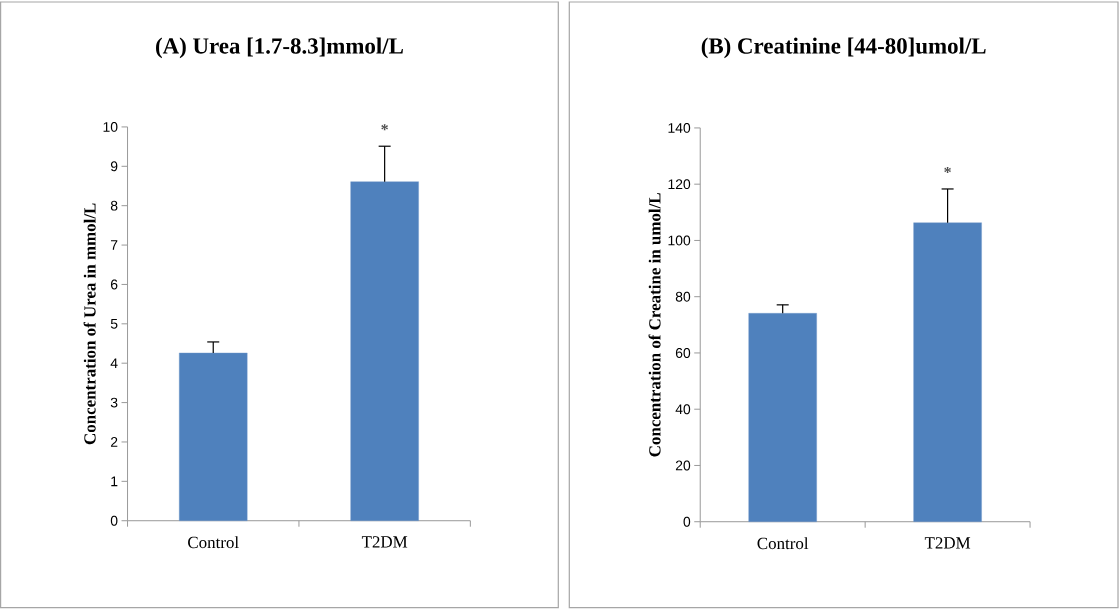 This screenshot has height=610, width=1120. I want to click on y-axis-title: Concentration of Creatine in umol/L, so click(654, 325).